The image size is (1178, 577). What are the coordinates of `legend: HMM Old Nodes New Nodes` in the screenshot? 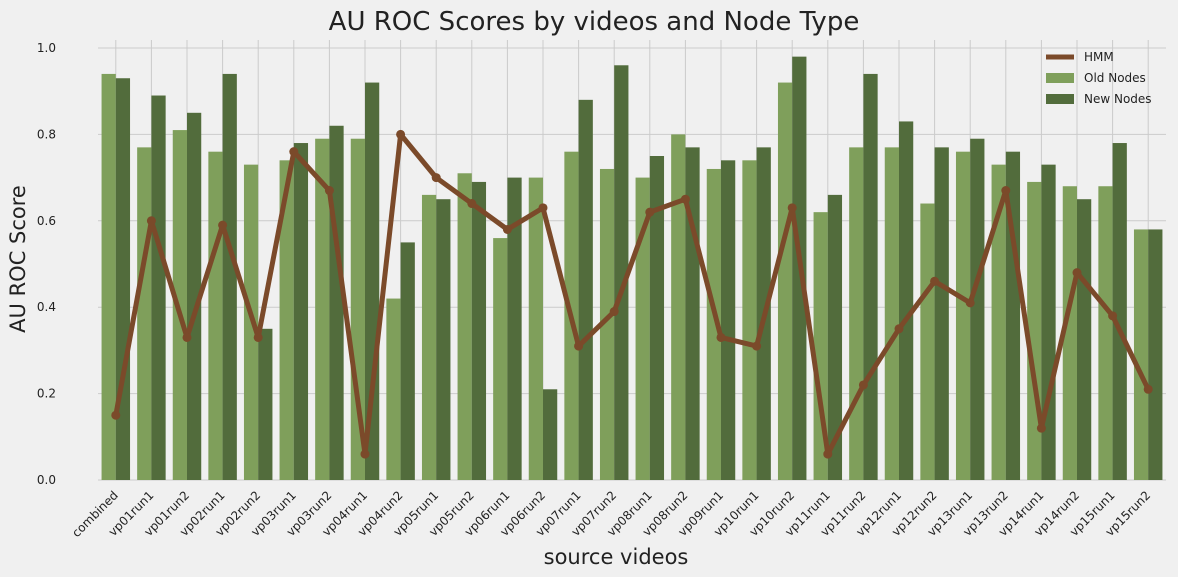 It's located at (1099, 78).